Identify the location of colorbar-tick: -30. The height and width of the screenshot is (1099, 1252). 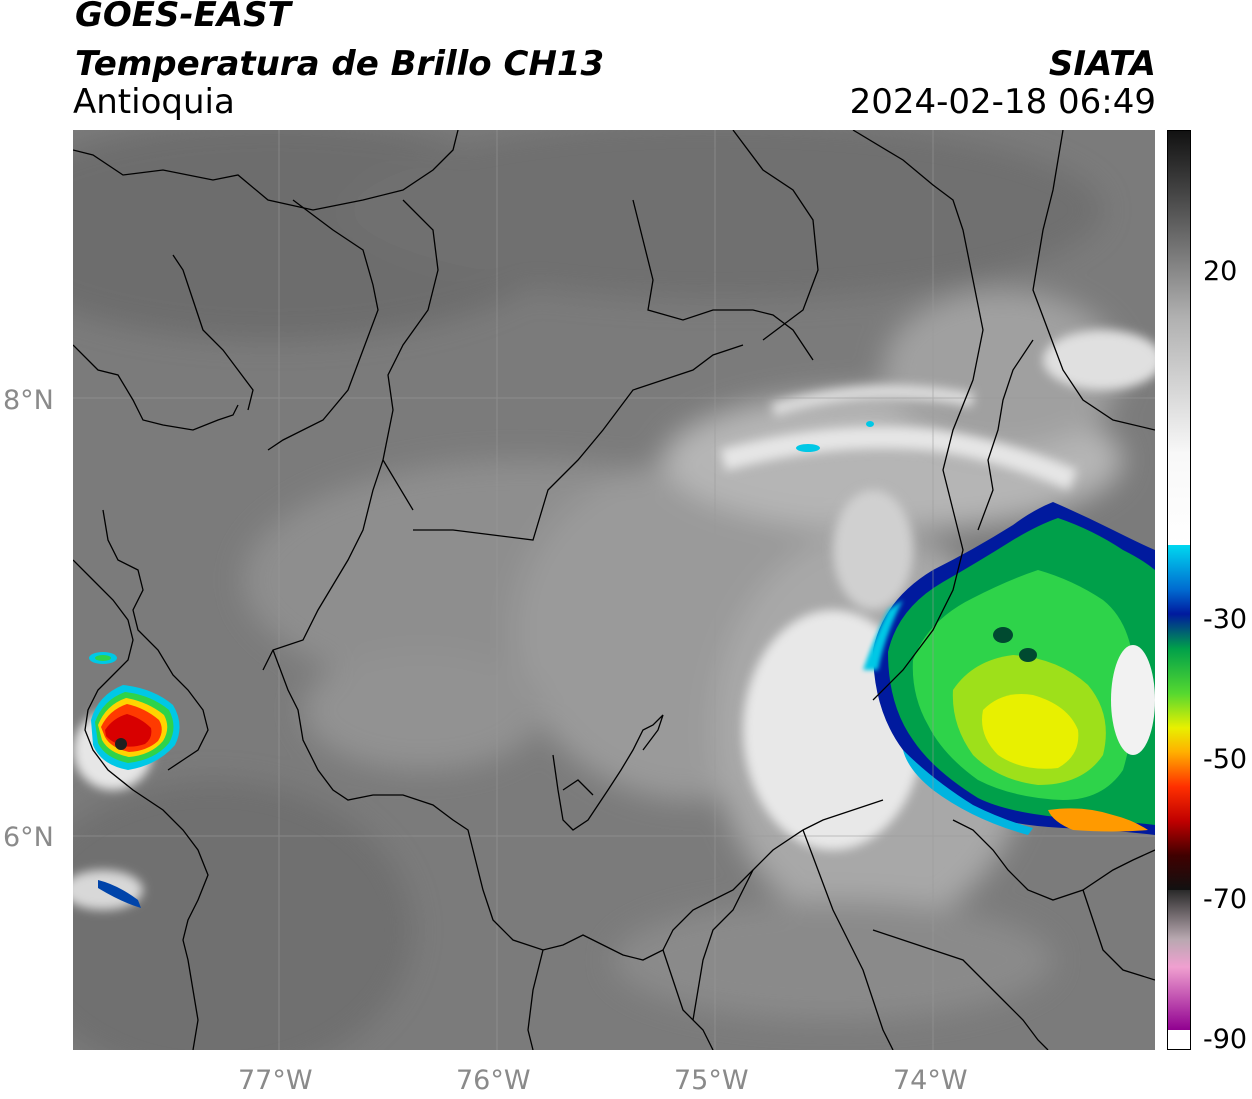
(1225, 619).